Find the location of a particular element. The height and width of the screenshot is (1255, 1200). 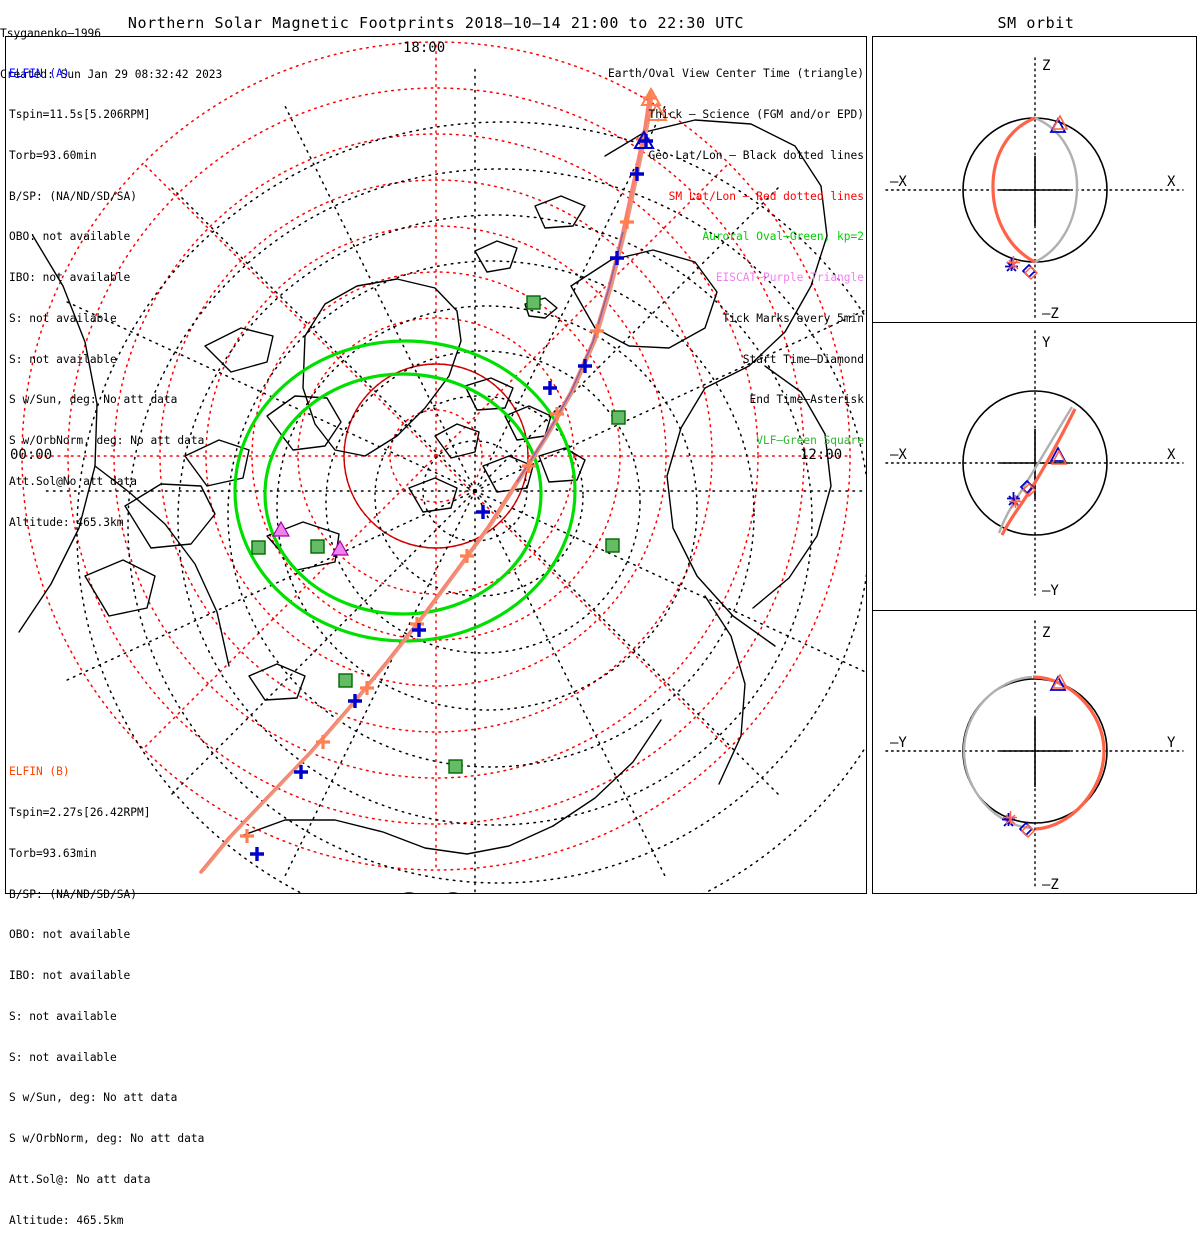

elfin-a-orbnorm: S w/OrbNorm, deg: No att data is located at coordinates (107, 441).